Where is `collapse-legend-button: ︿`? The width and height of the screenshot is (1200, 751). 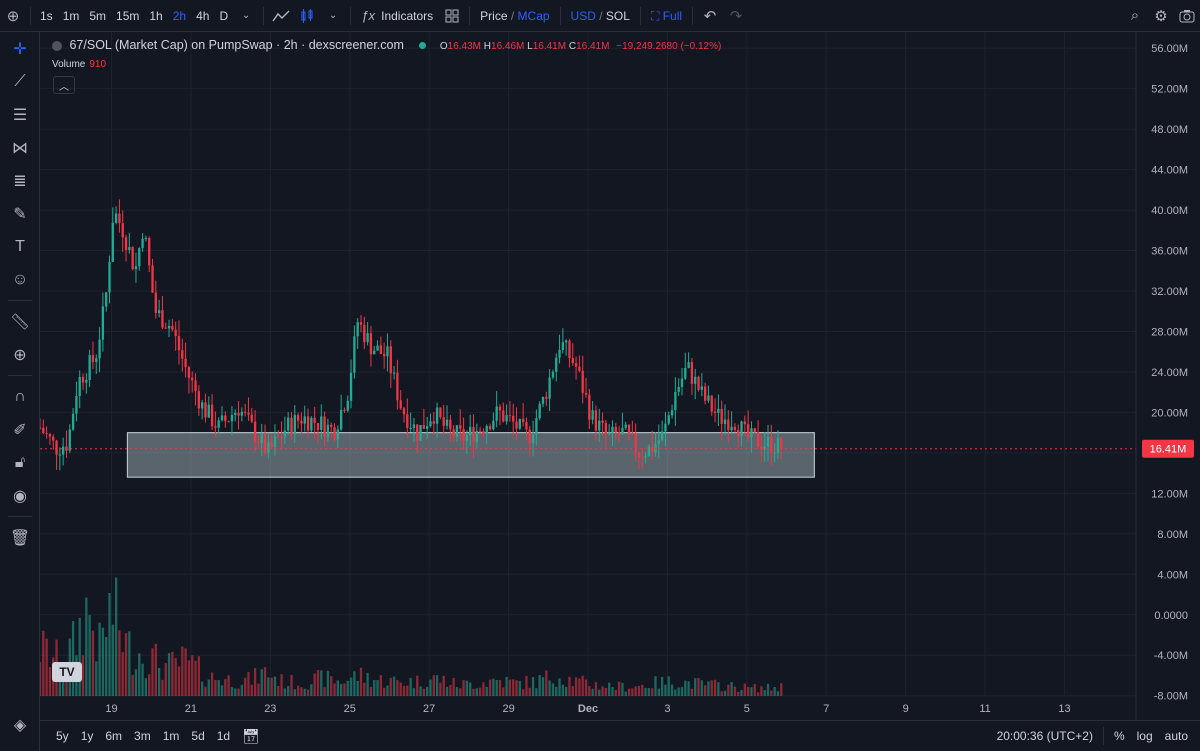
collapse-legend-button: ︿ is located at coordinates (64, 85).